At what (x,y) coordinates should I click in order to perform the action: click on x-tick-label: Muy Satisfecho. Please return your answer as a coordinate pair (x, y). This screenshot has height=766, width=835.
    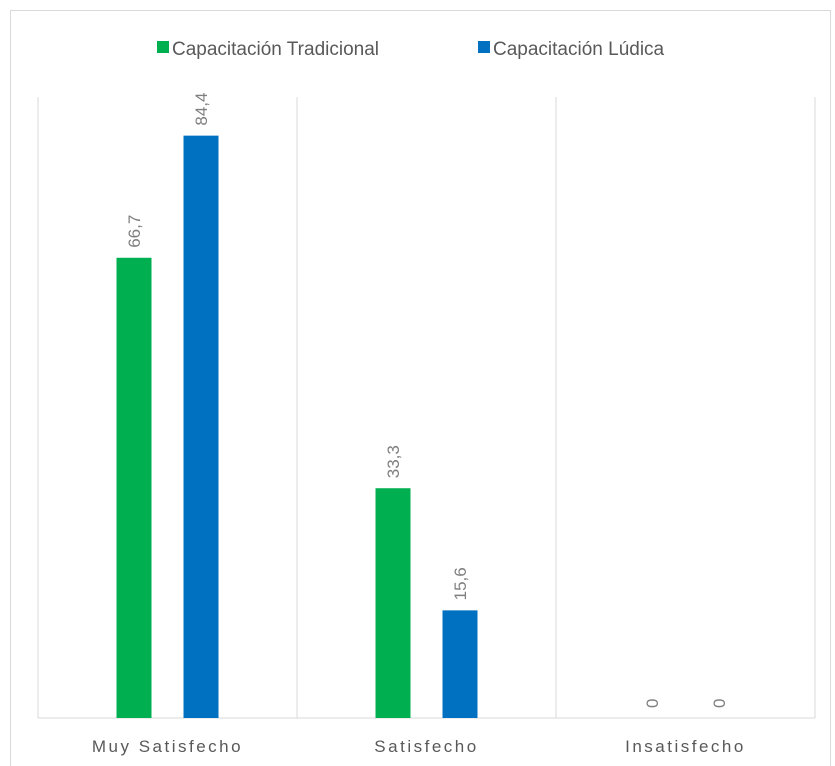
    Looking at the image, I should click on (167, 746).